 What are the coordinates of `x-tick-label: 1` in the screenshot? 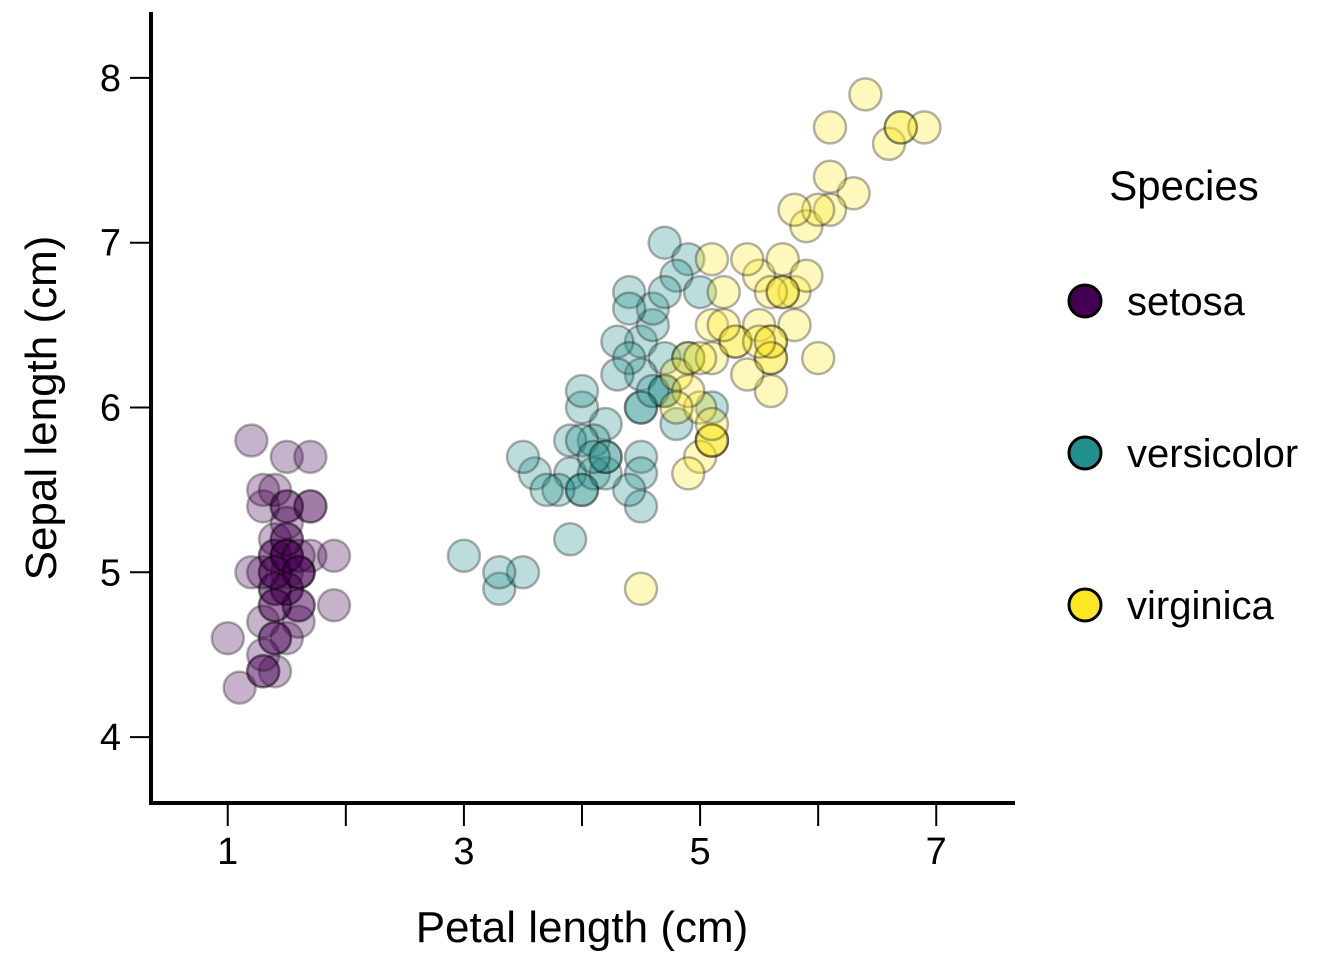 It's located at (227, 852).